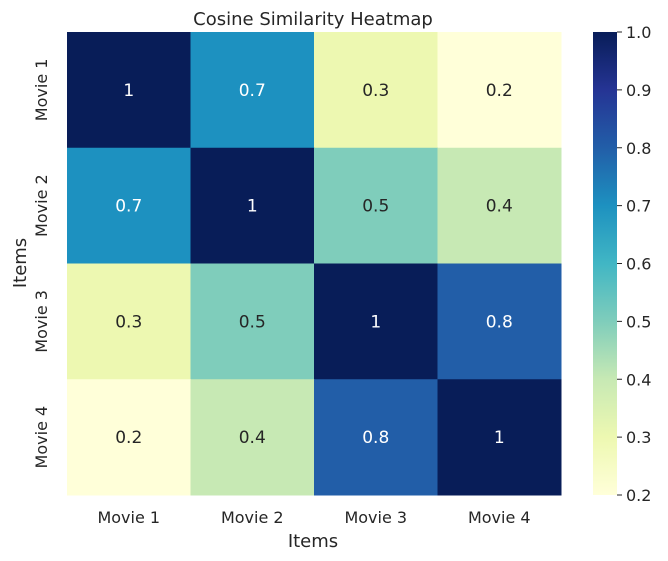  What do you see at coordinates (638, 90) in the screenshot?
I see `colorbar-tick-label: 0.9` at bounding box center [638, 90].